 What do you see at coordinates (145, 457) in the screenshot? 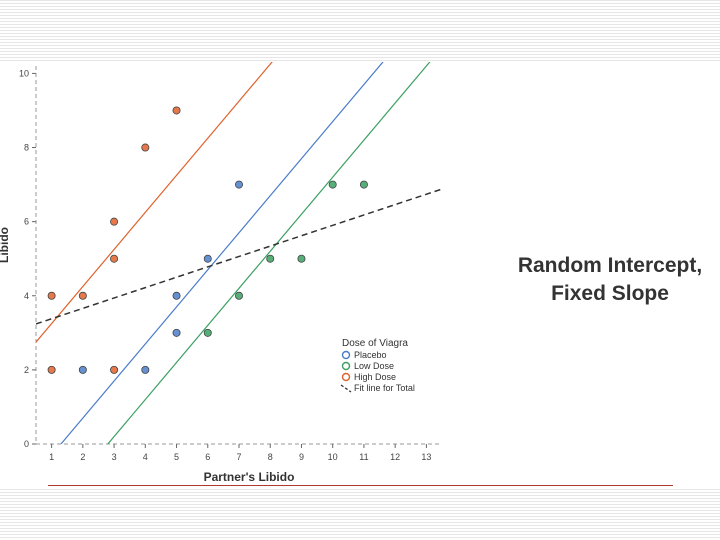
I see `x-tick-label: 4` at bounding box center [145, 457].